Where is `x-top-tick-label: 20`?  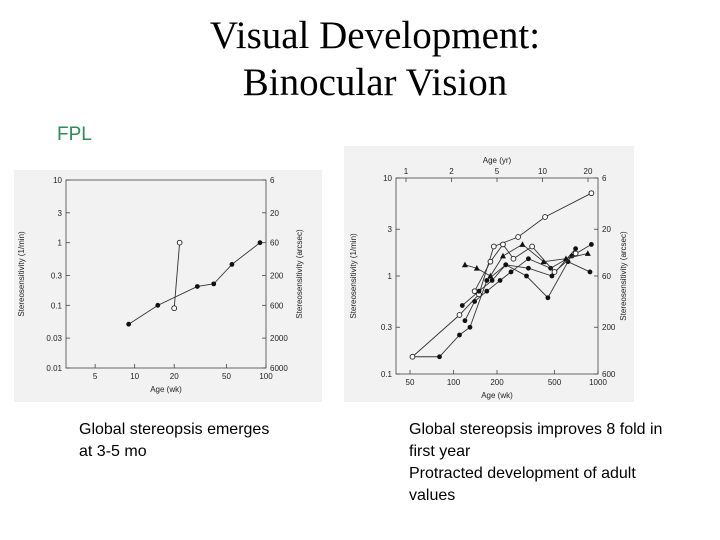
x-top-tick-label: 20 is located at coordinates (588, 171).